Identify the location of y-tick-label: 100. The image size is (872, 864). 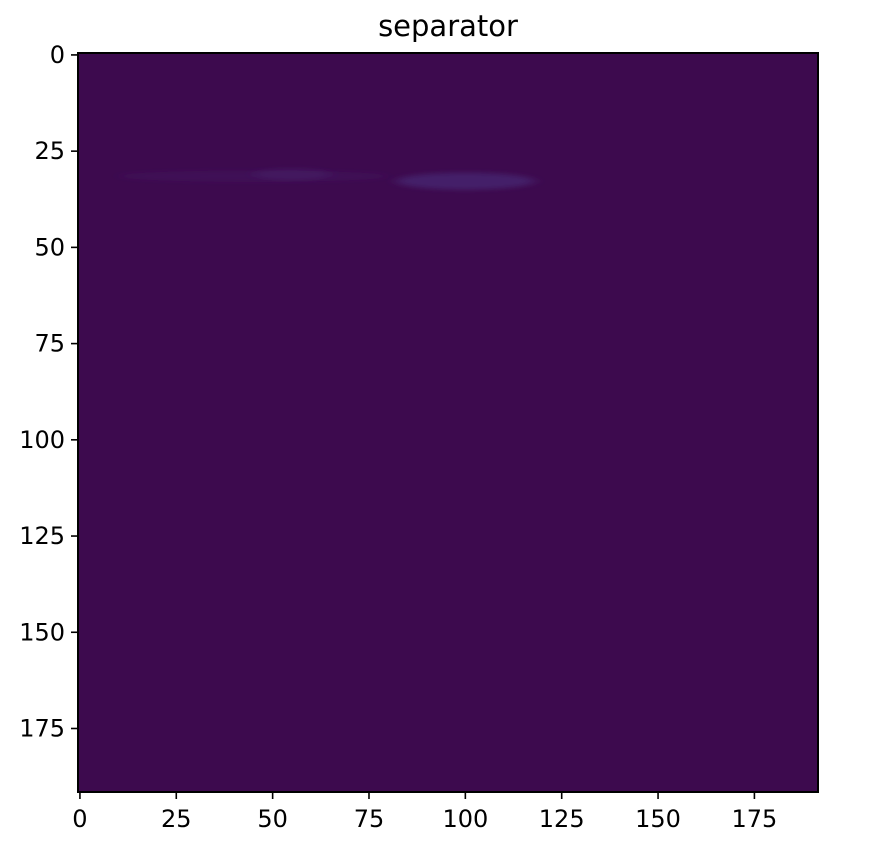
(42, 440).